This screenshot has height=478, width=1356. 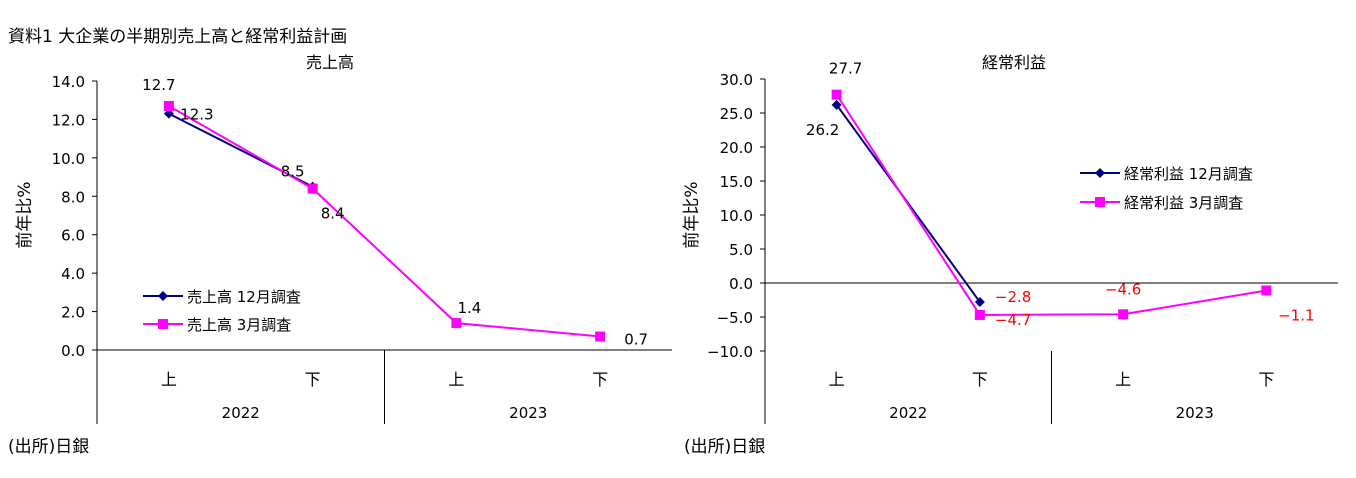 I want to click on chart-title: 売上高, so click(x=330, y=62).